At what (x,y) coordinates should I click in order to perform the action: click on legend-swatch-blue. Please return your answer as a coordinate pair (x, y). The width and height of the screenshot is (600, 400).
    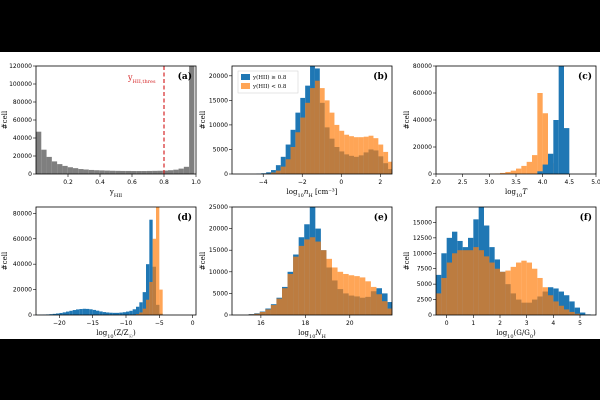
    Looking at the image, I should click on (245, 77).